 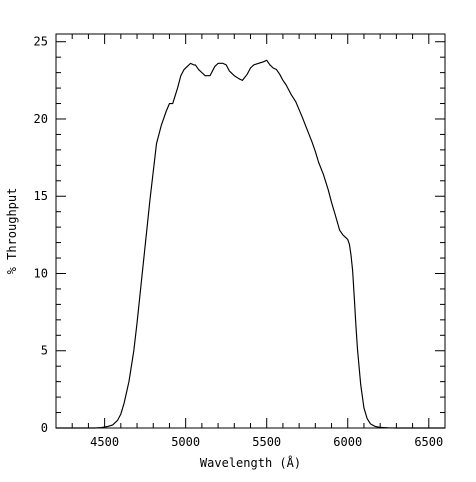 I want to click on y-axis-title: % Throughput, so click(x=12, y=231).